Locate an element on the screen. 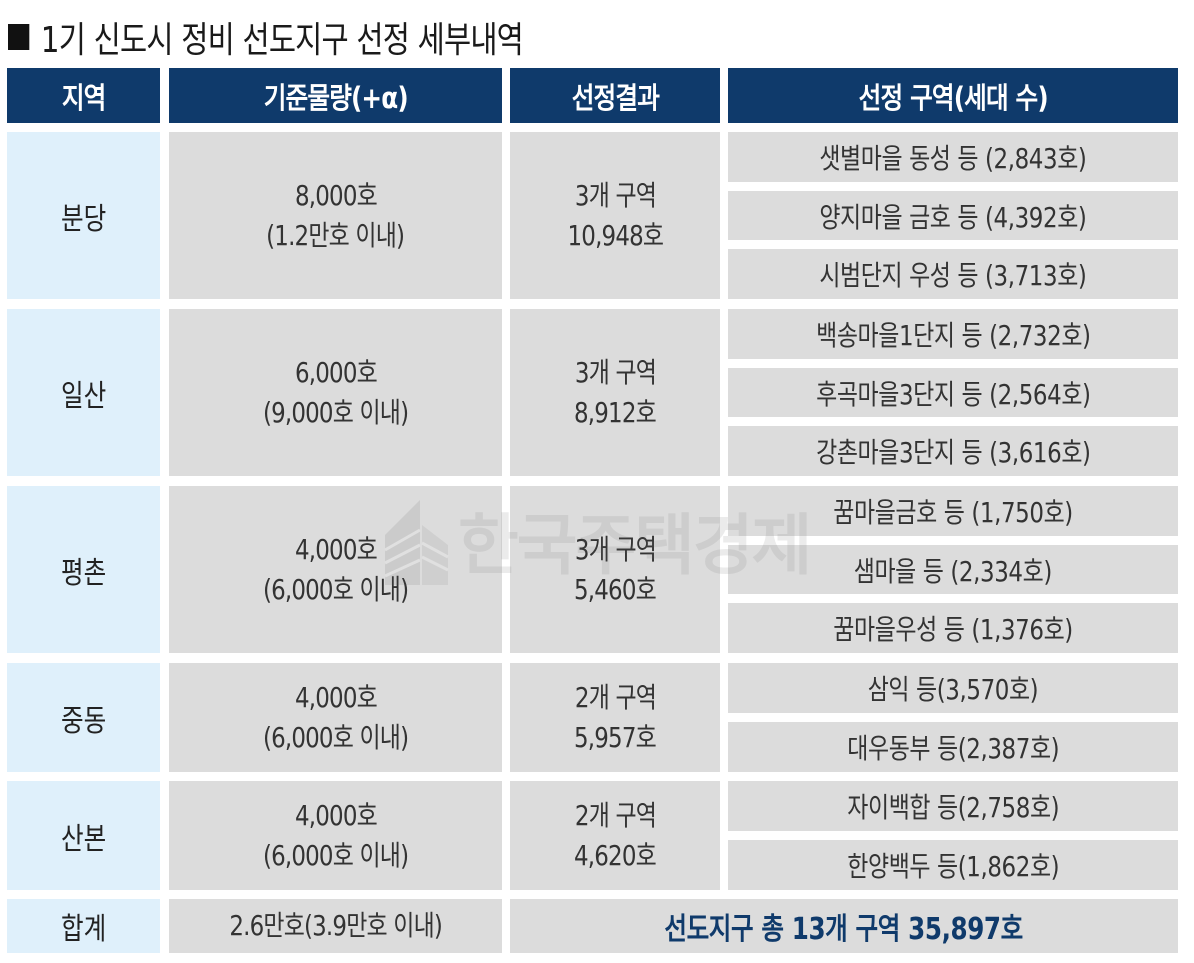 The width and height of the screenshot is (1194, 963). square-bullet-icon is located at coordinates (19, 37).